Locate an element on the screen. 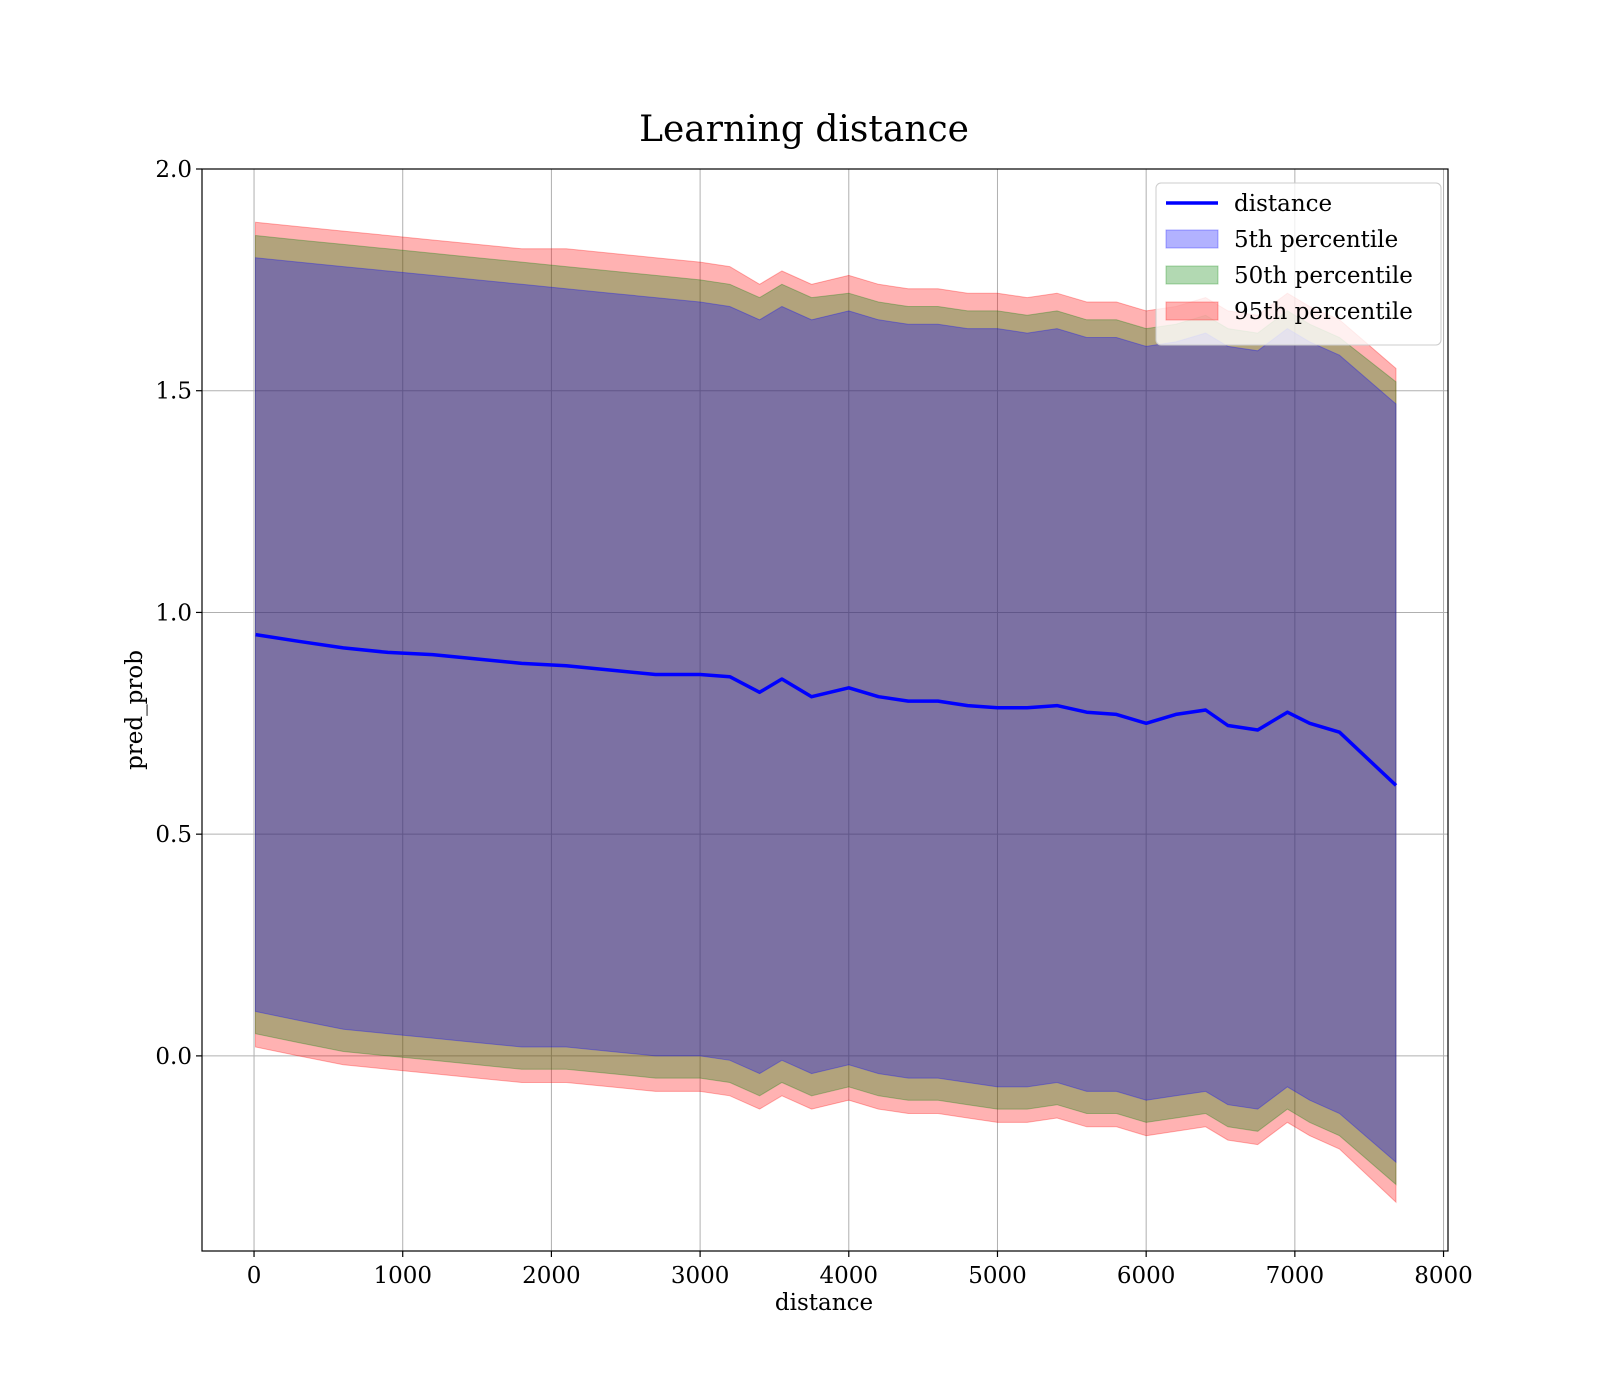 The height and width of the screenshot is (1400, 1600). y-axis-ticks: 0.0 0.5 1.0 1.5 2.0 is located at coordinates (178, 613).